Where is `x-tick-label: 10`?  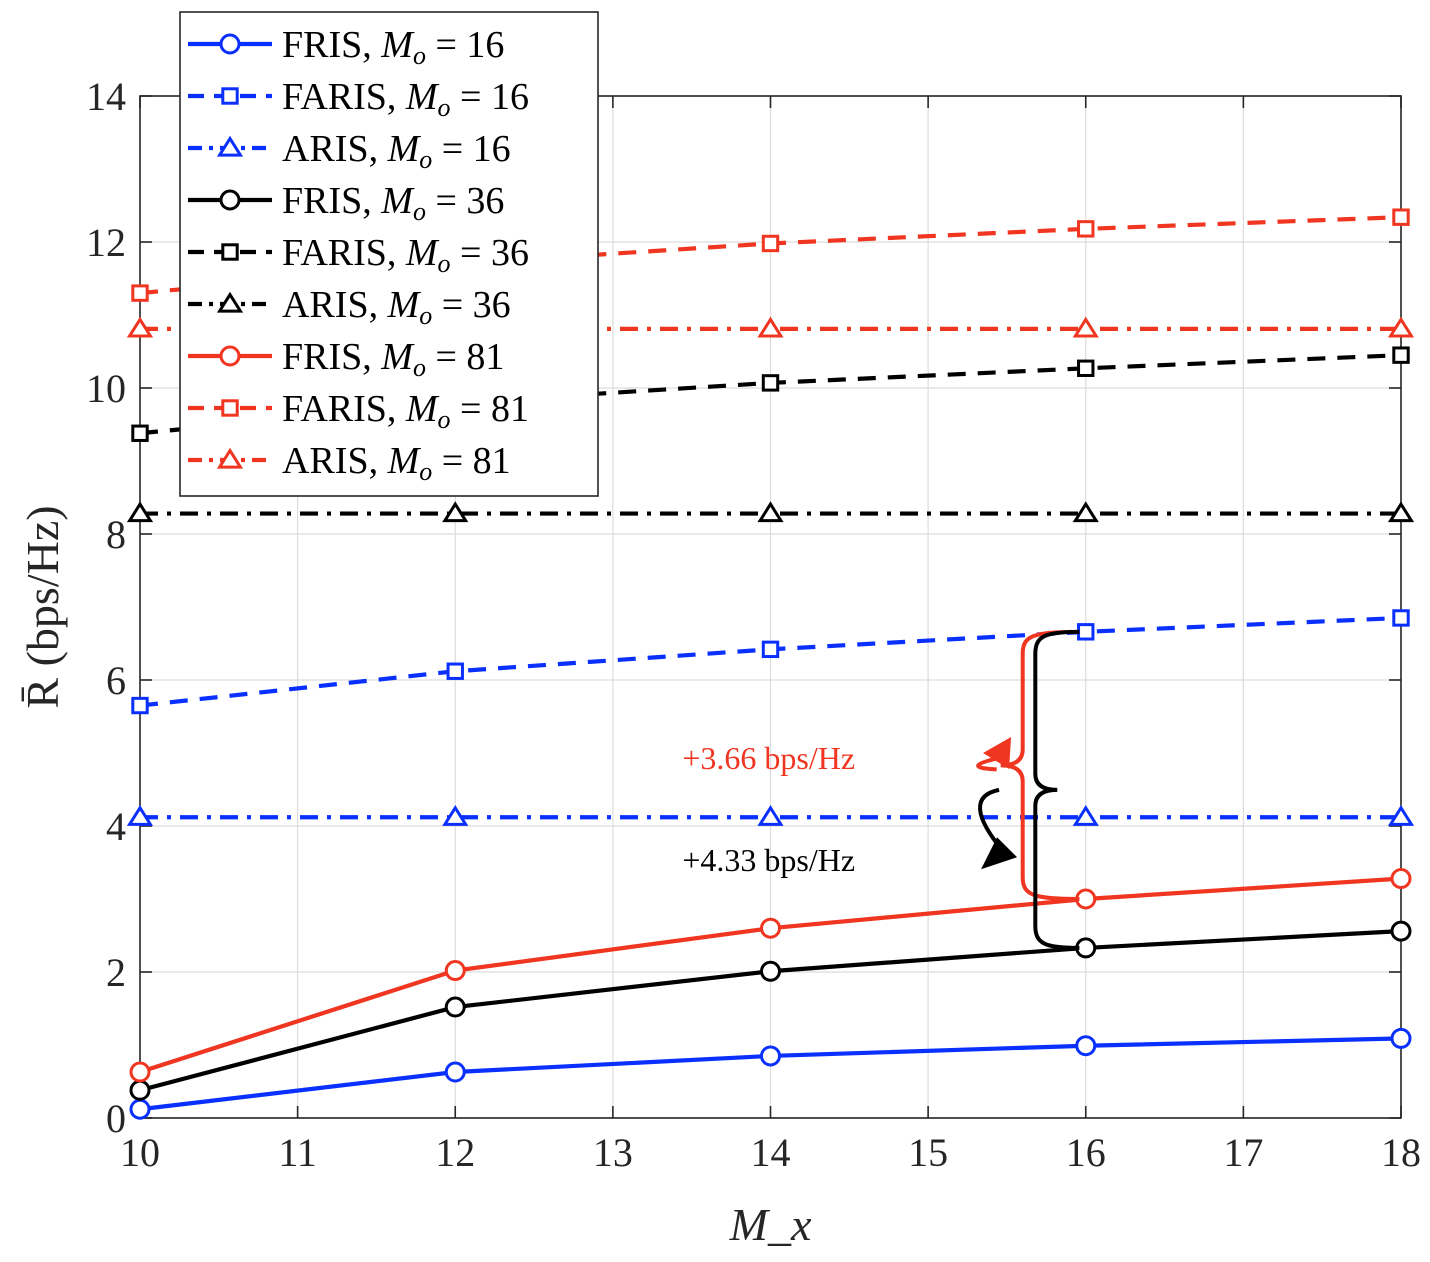 x-tick-label: 10 is located at coordinates (140, 1152).